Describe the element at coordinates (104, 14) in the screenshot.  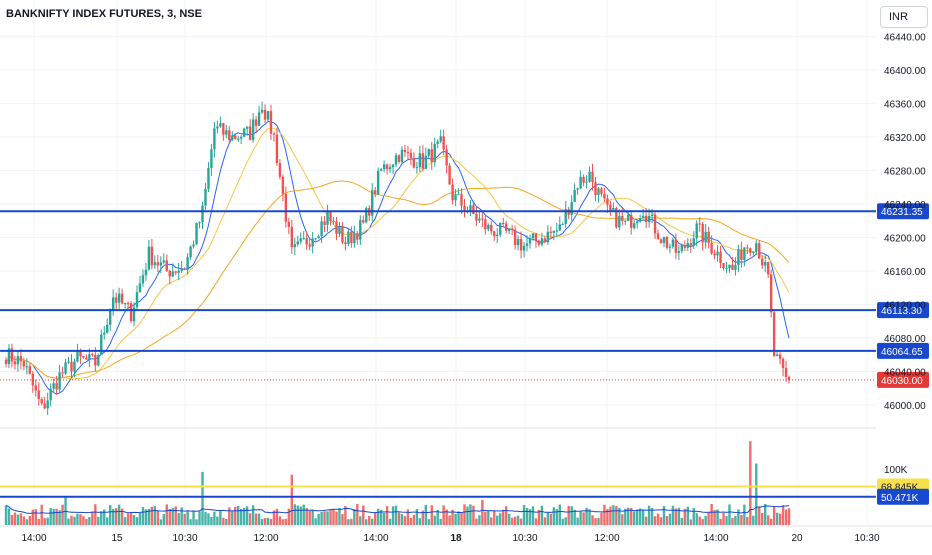
I see `symbol-title: BANKNIFTY INDEX FUTURES, 3, NSE` at that location.